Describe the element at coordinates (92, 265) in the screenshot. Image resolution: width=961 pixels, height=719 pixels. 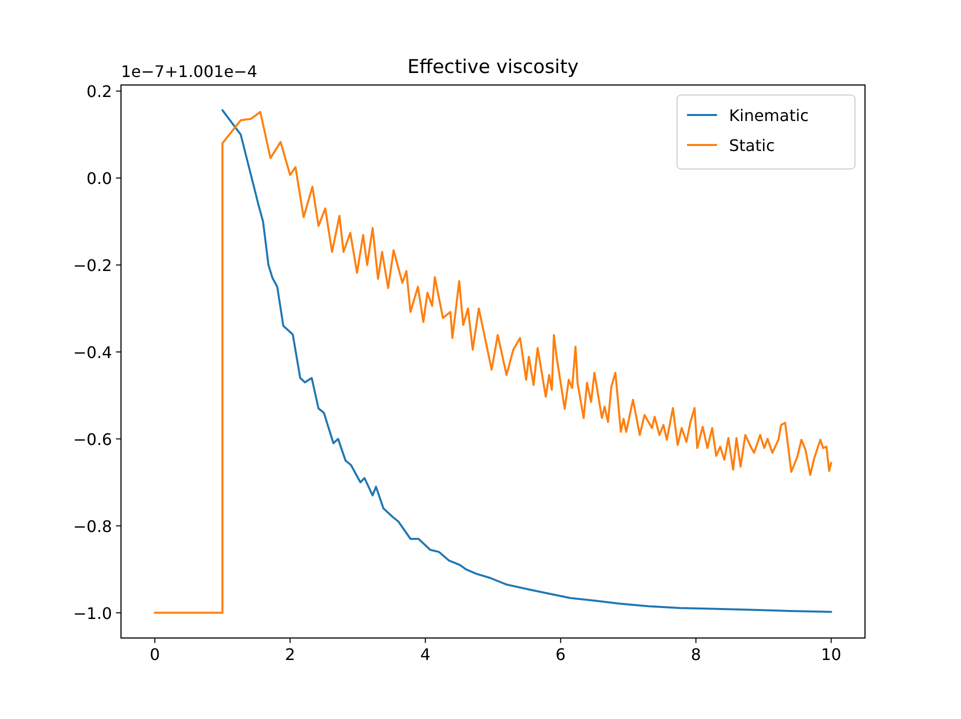
I see `y-tick-label: −0.2` at that location.